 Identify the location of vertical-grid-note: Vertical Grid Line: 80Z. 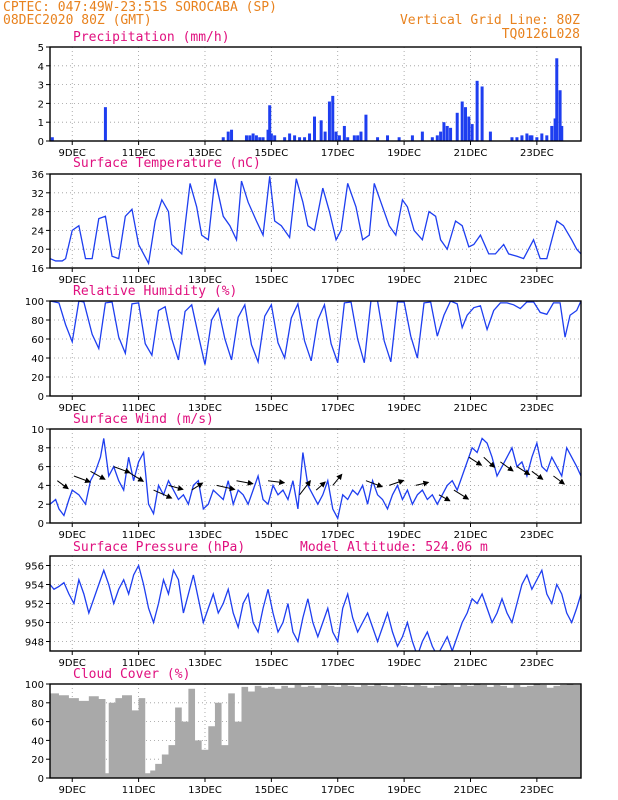
(489, 20).